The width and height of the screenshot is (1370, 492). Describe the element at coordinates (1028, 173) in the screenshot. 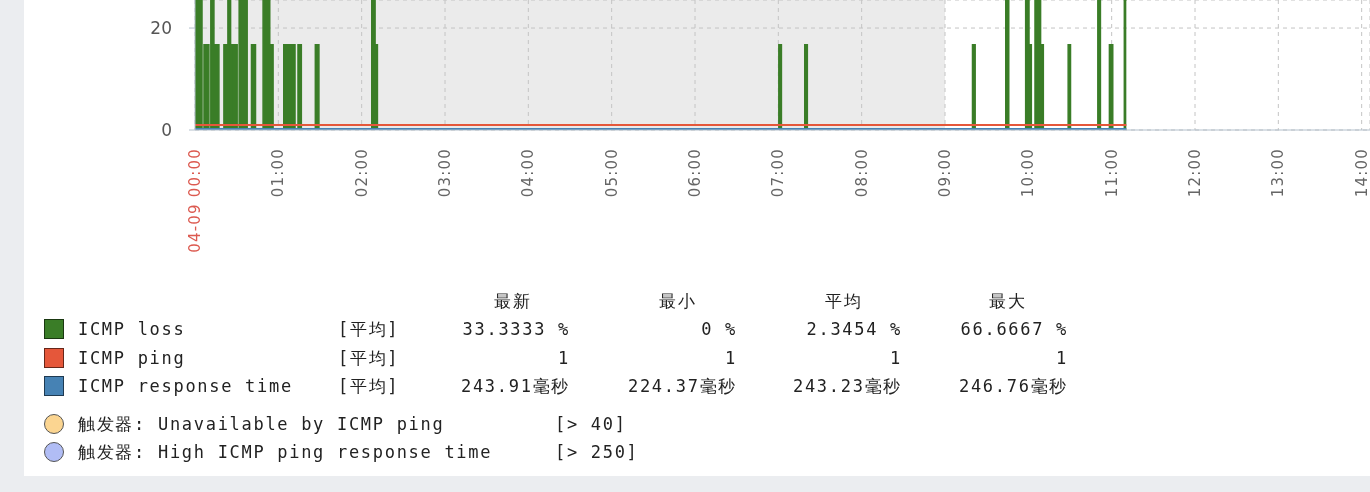

I see `x-tick-label: 10:00` at that location.